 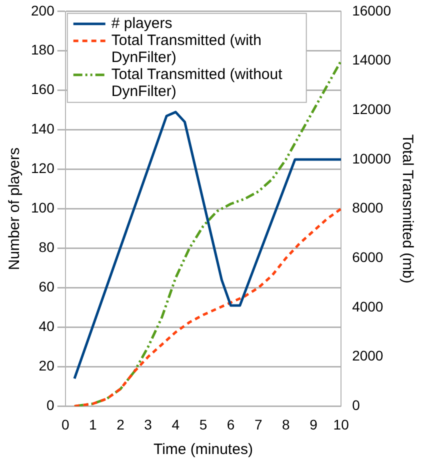 What do you see at coordinates (93, 424) in the screenshot?
I see `x-tick-label: 1` at bounding box center [93, 424].